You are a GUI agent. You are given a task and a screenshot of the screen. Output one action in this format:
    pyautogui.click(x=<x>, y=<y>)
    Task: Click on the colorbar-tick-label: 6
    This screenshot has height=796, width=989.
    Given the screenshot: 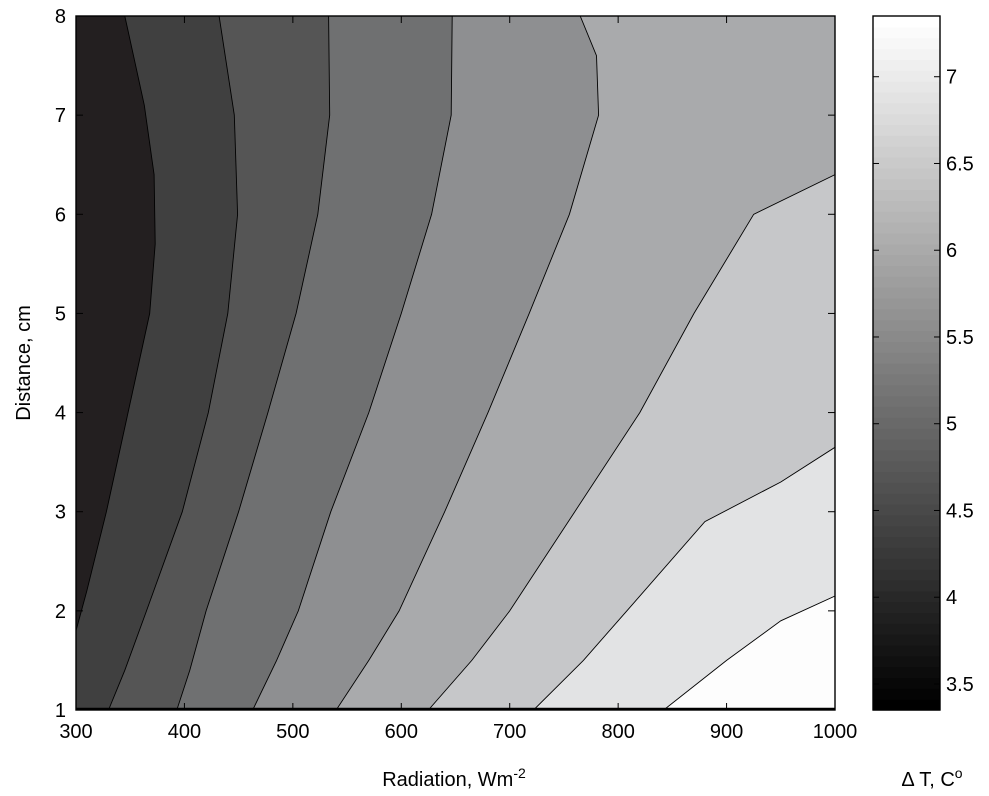 What is the action you would take?
    pyautogui.click(x=951, y=251)
    